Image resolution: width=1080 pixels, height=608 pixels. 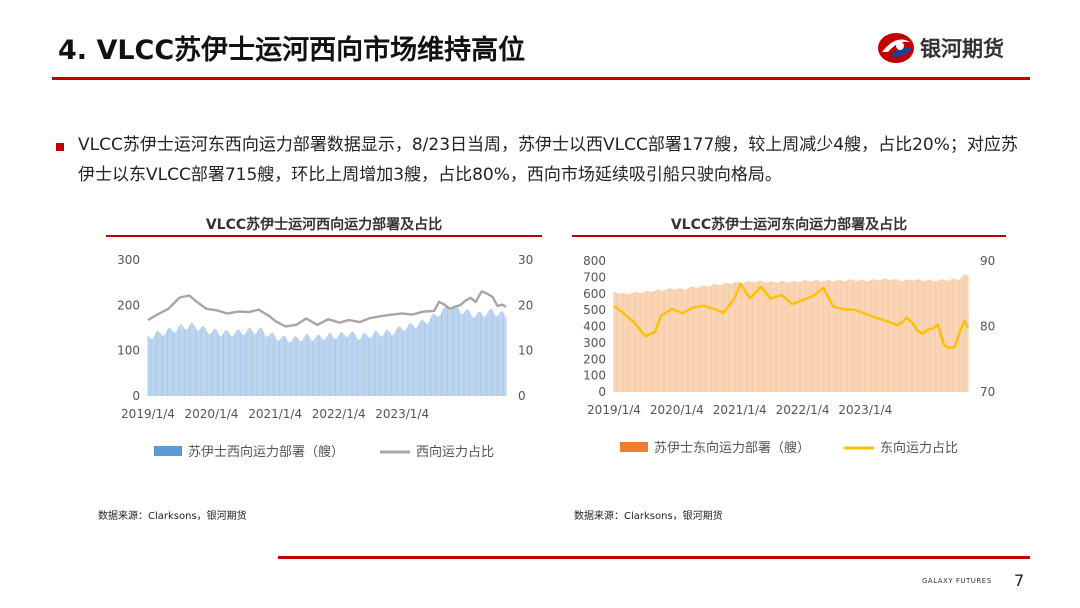 I want to click on legend-bar-label: 苏伊士西向运力部署（艘）, so click(x=266, y=452).